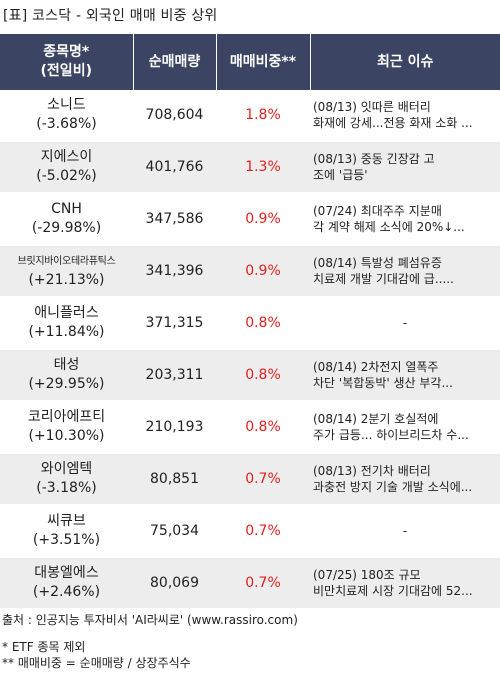  Describe the element at coordinates (367, 575) in the screenshot. I see `recent-issue-line1: (07/25) 180조 규모` at that location.